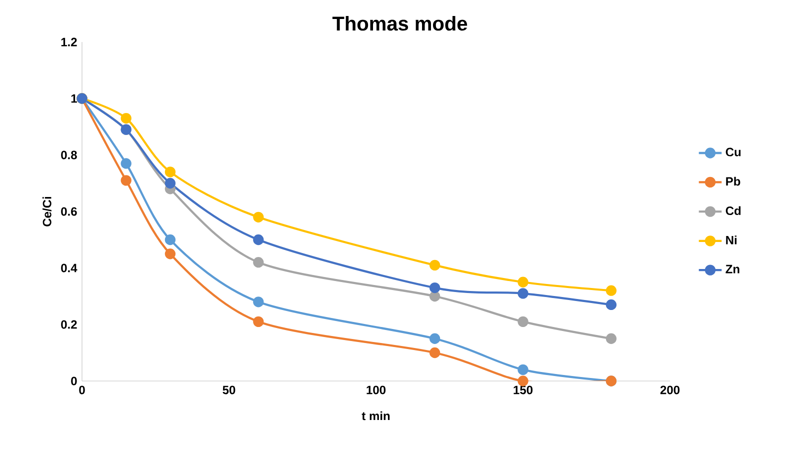 The image size is (800, 458). What do you see at coordinates (733, 181) in the screenshot?
I see `legend-label: Pb` at bounding box center [733, 181].